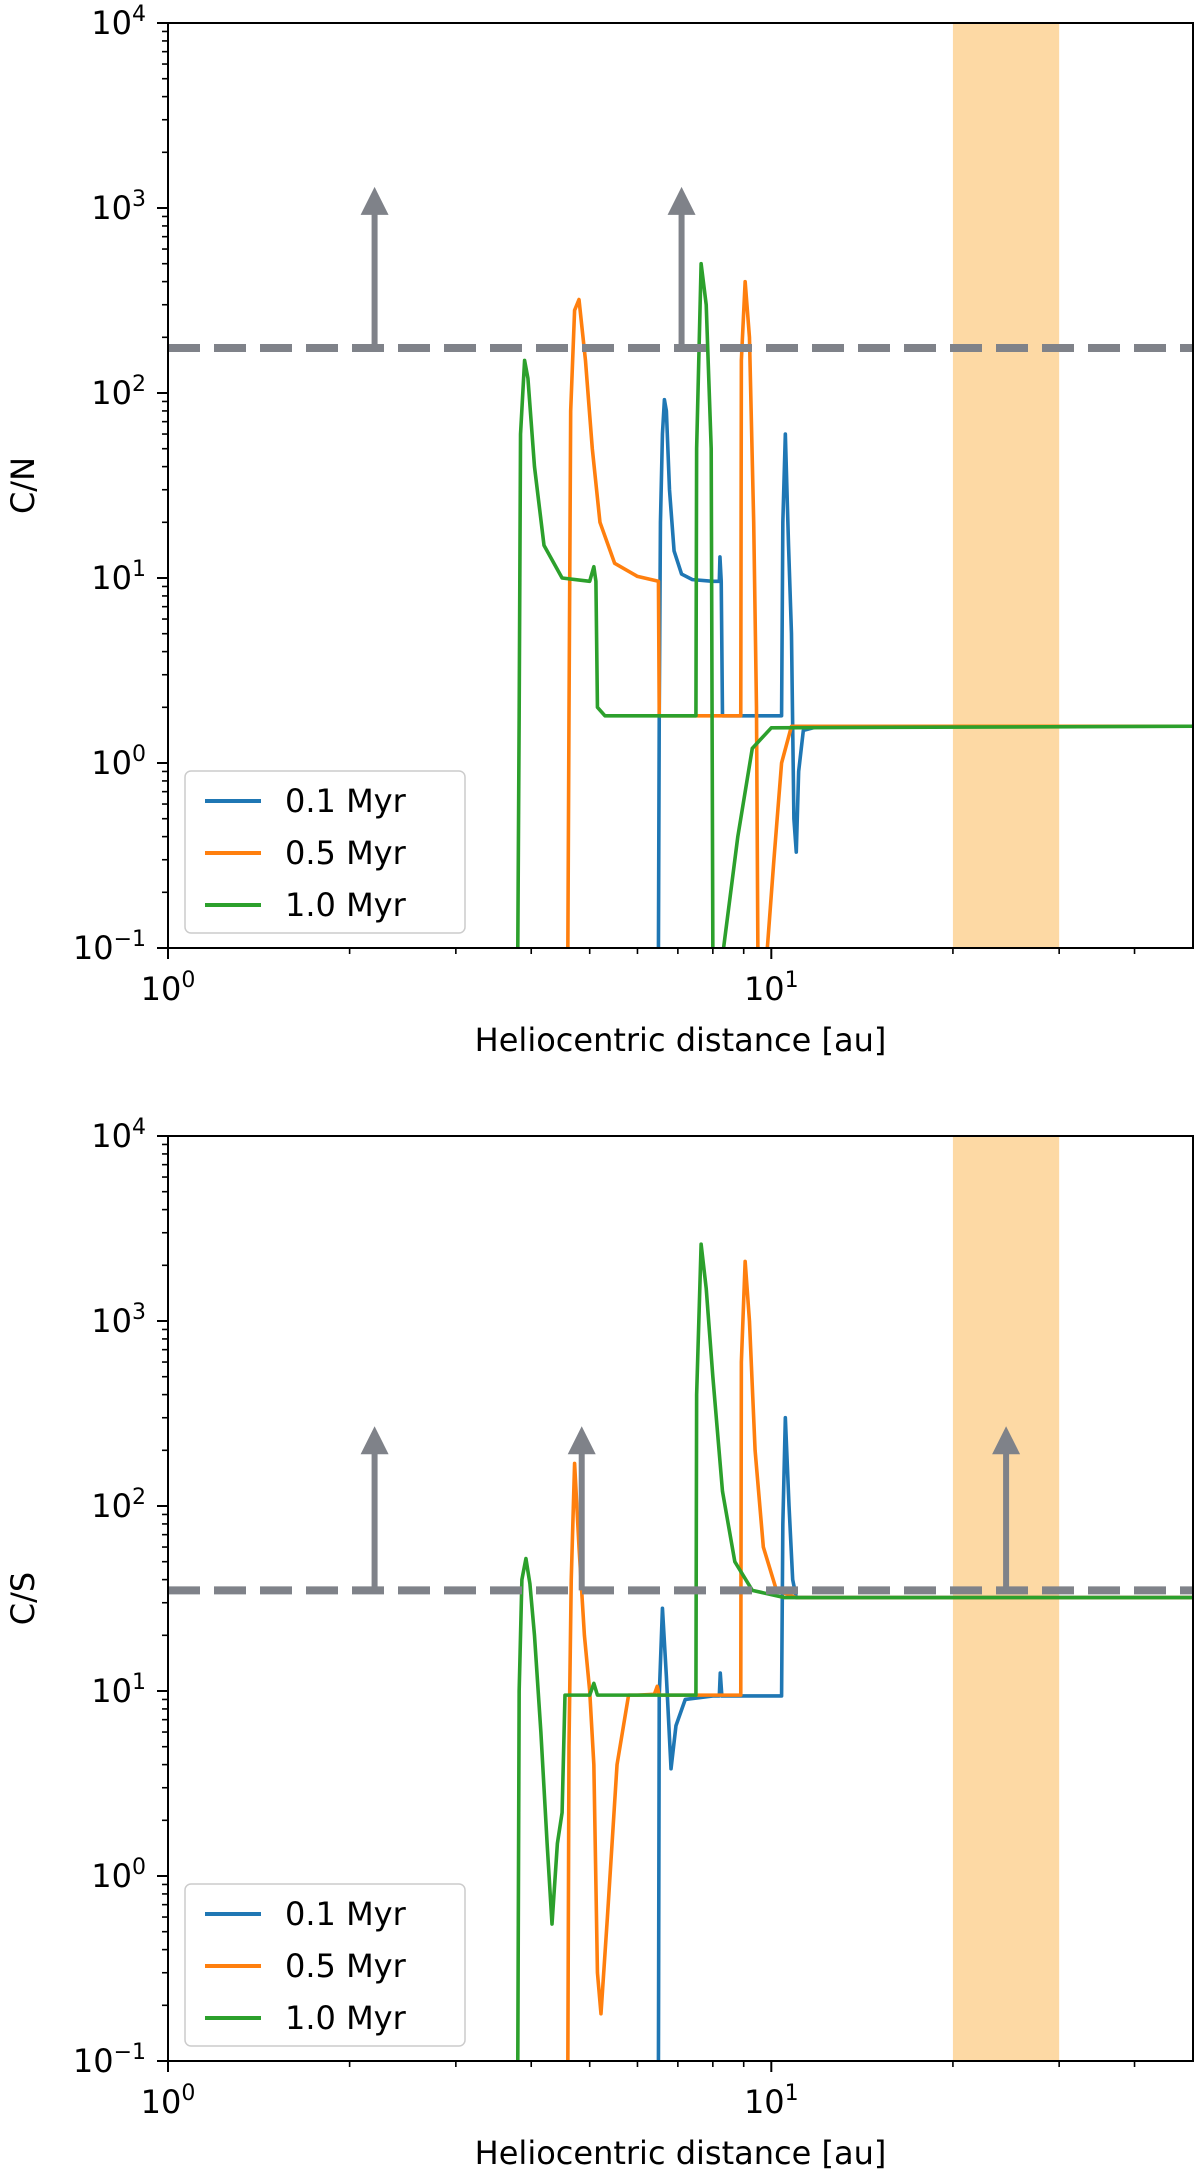  Describe the element at coordinates (23, 485) in the screenshot. I see `y-axis-label: C/N` at that location.